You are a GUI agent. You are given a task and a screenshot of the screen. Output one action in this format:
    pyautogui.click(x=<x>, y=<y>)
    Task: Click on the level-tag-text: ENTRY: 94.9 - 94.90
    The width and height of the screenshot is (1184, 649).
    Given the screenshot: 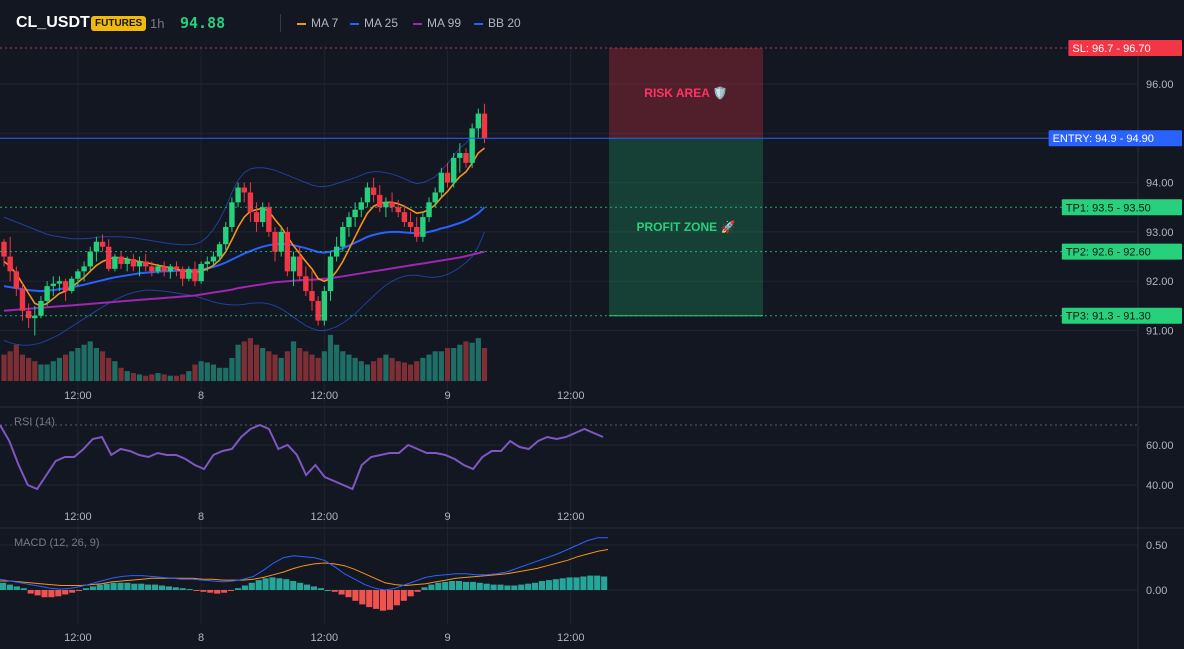 What is the action you would take?
    pyautogui.click(x=1103, y=139)
    